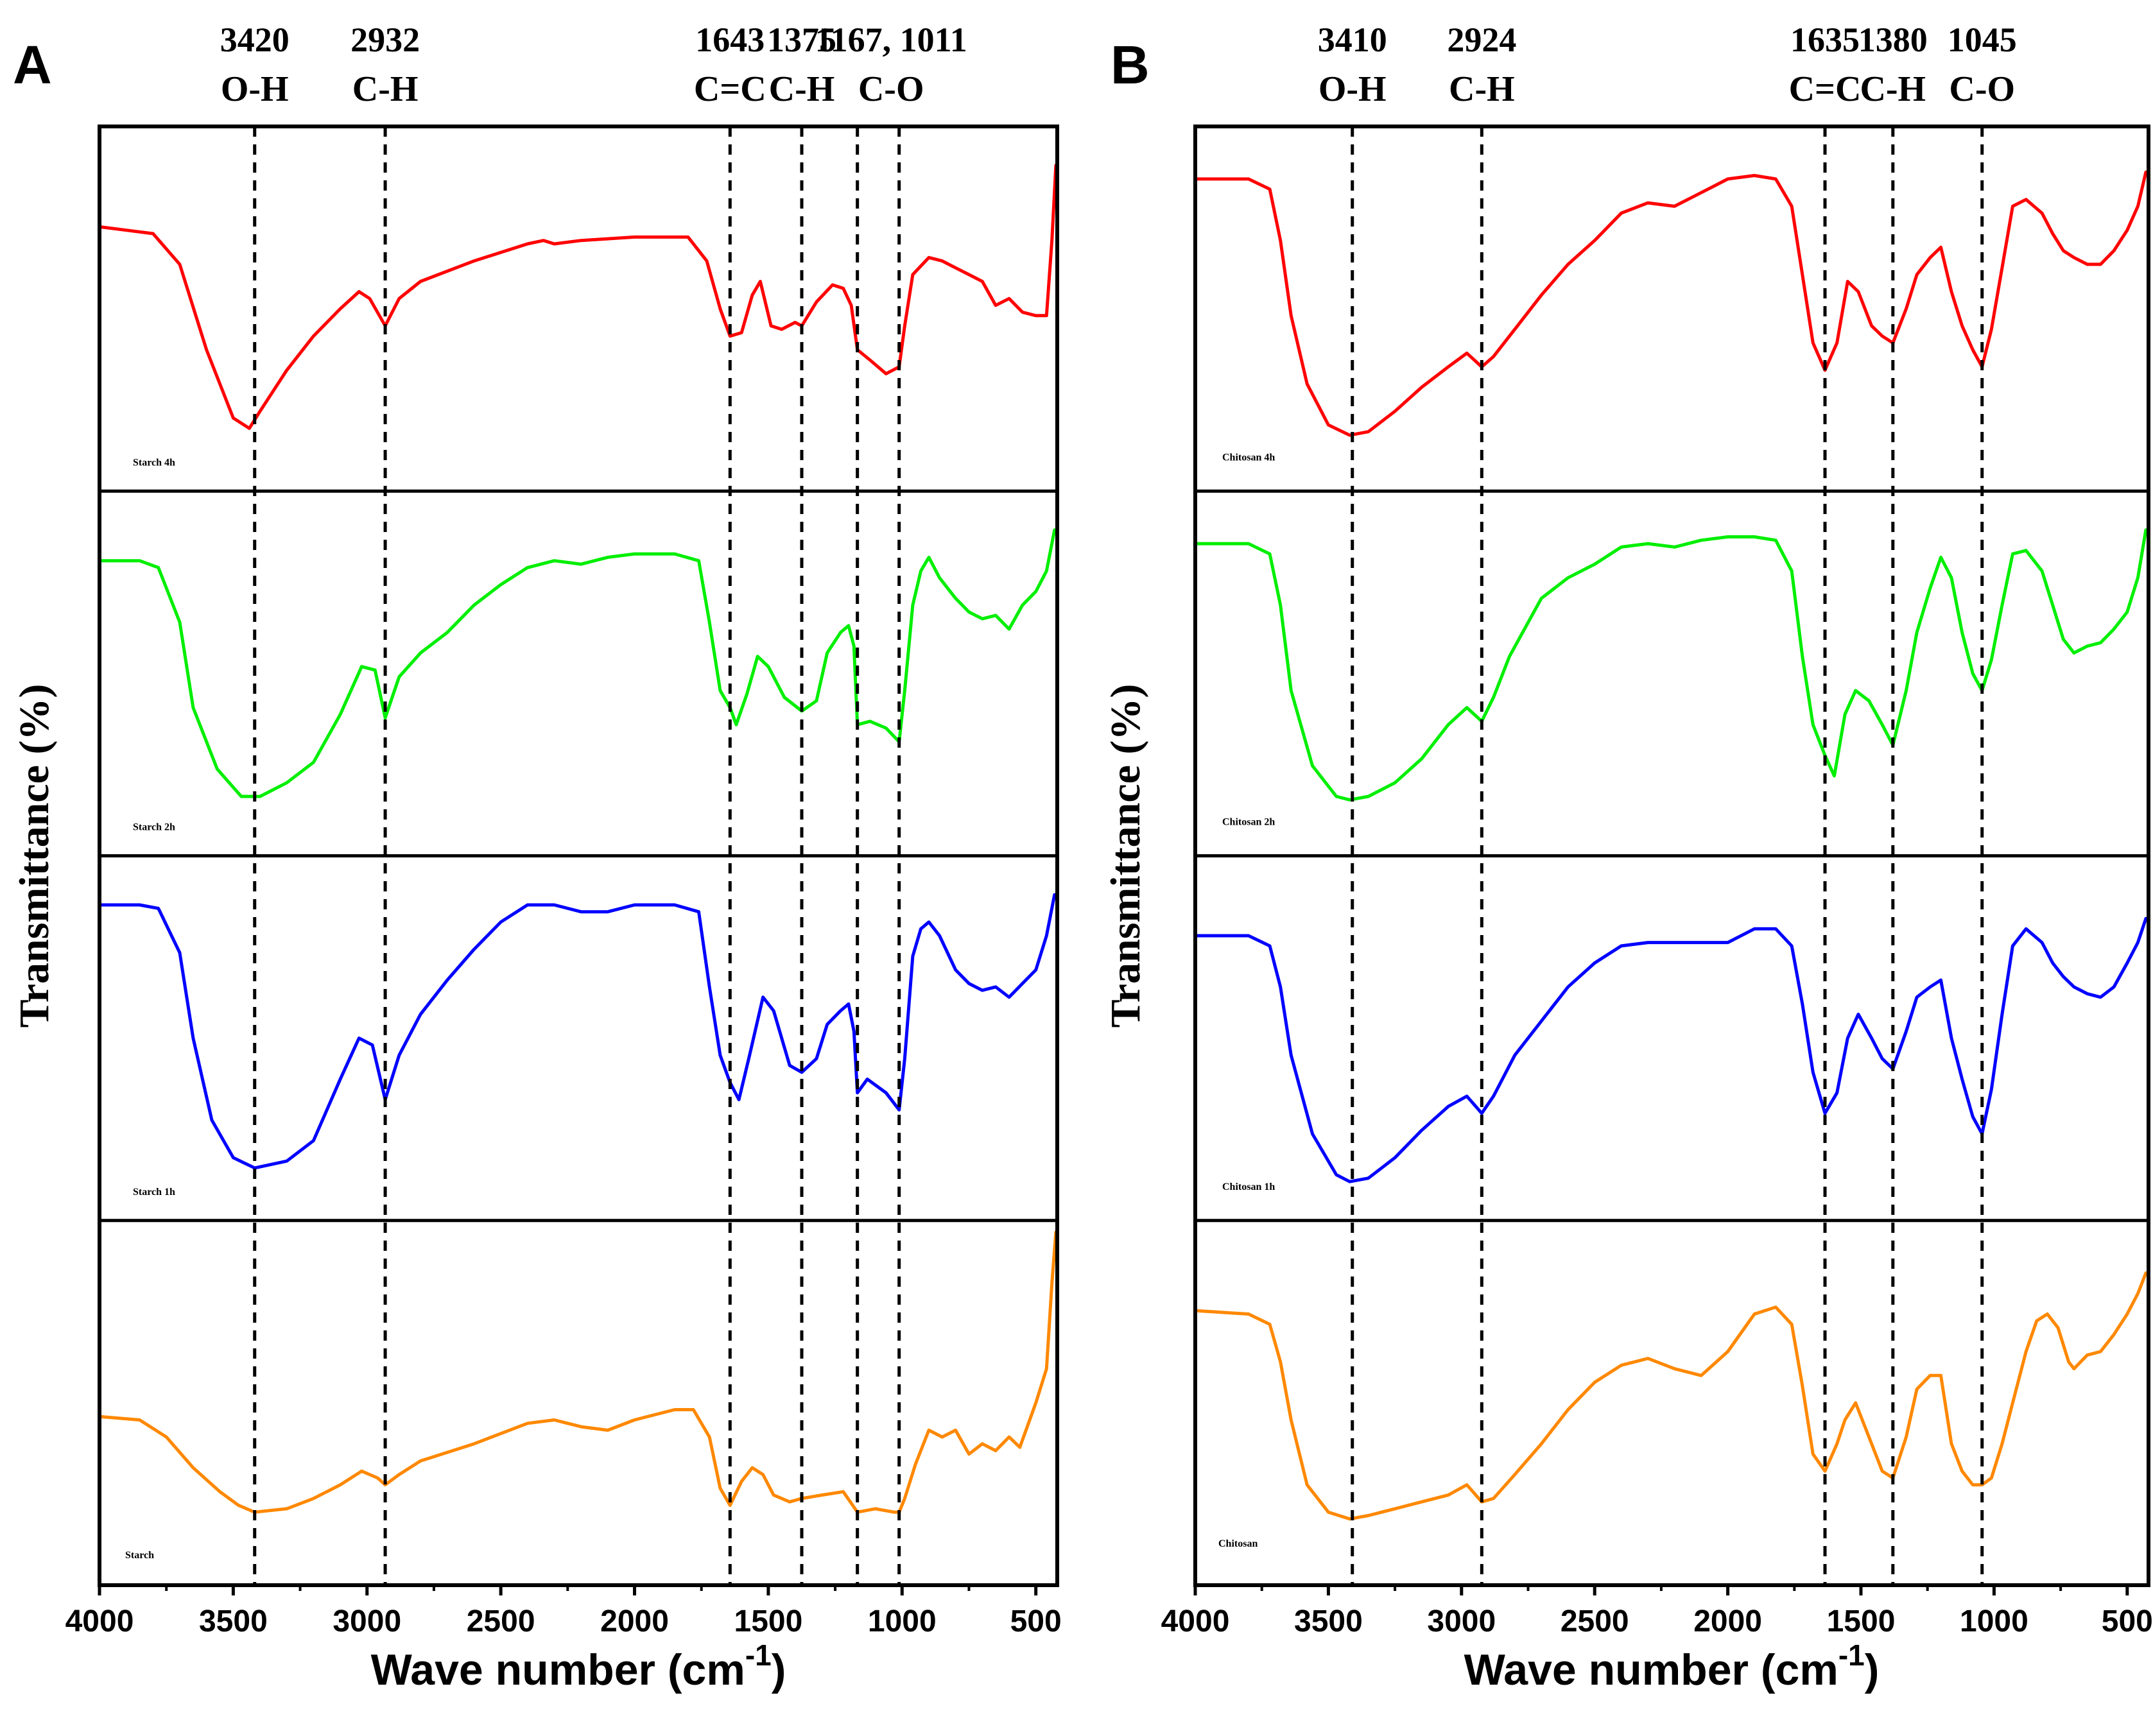  What do you see at coordinates (255, 40) in the screenshot?
I see `peak-wavenumber: 3420` at bounding box center [255, 40].